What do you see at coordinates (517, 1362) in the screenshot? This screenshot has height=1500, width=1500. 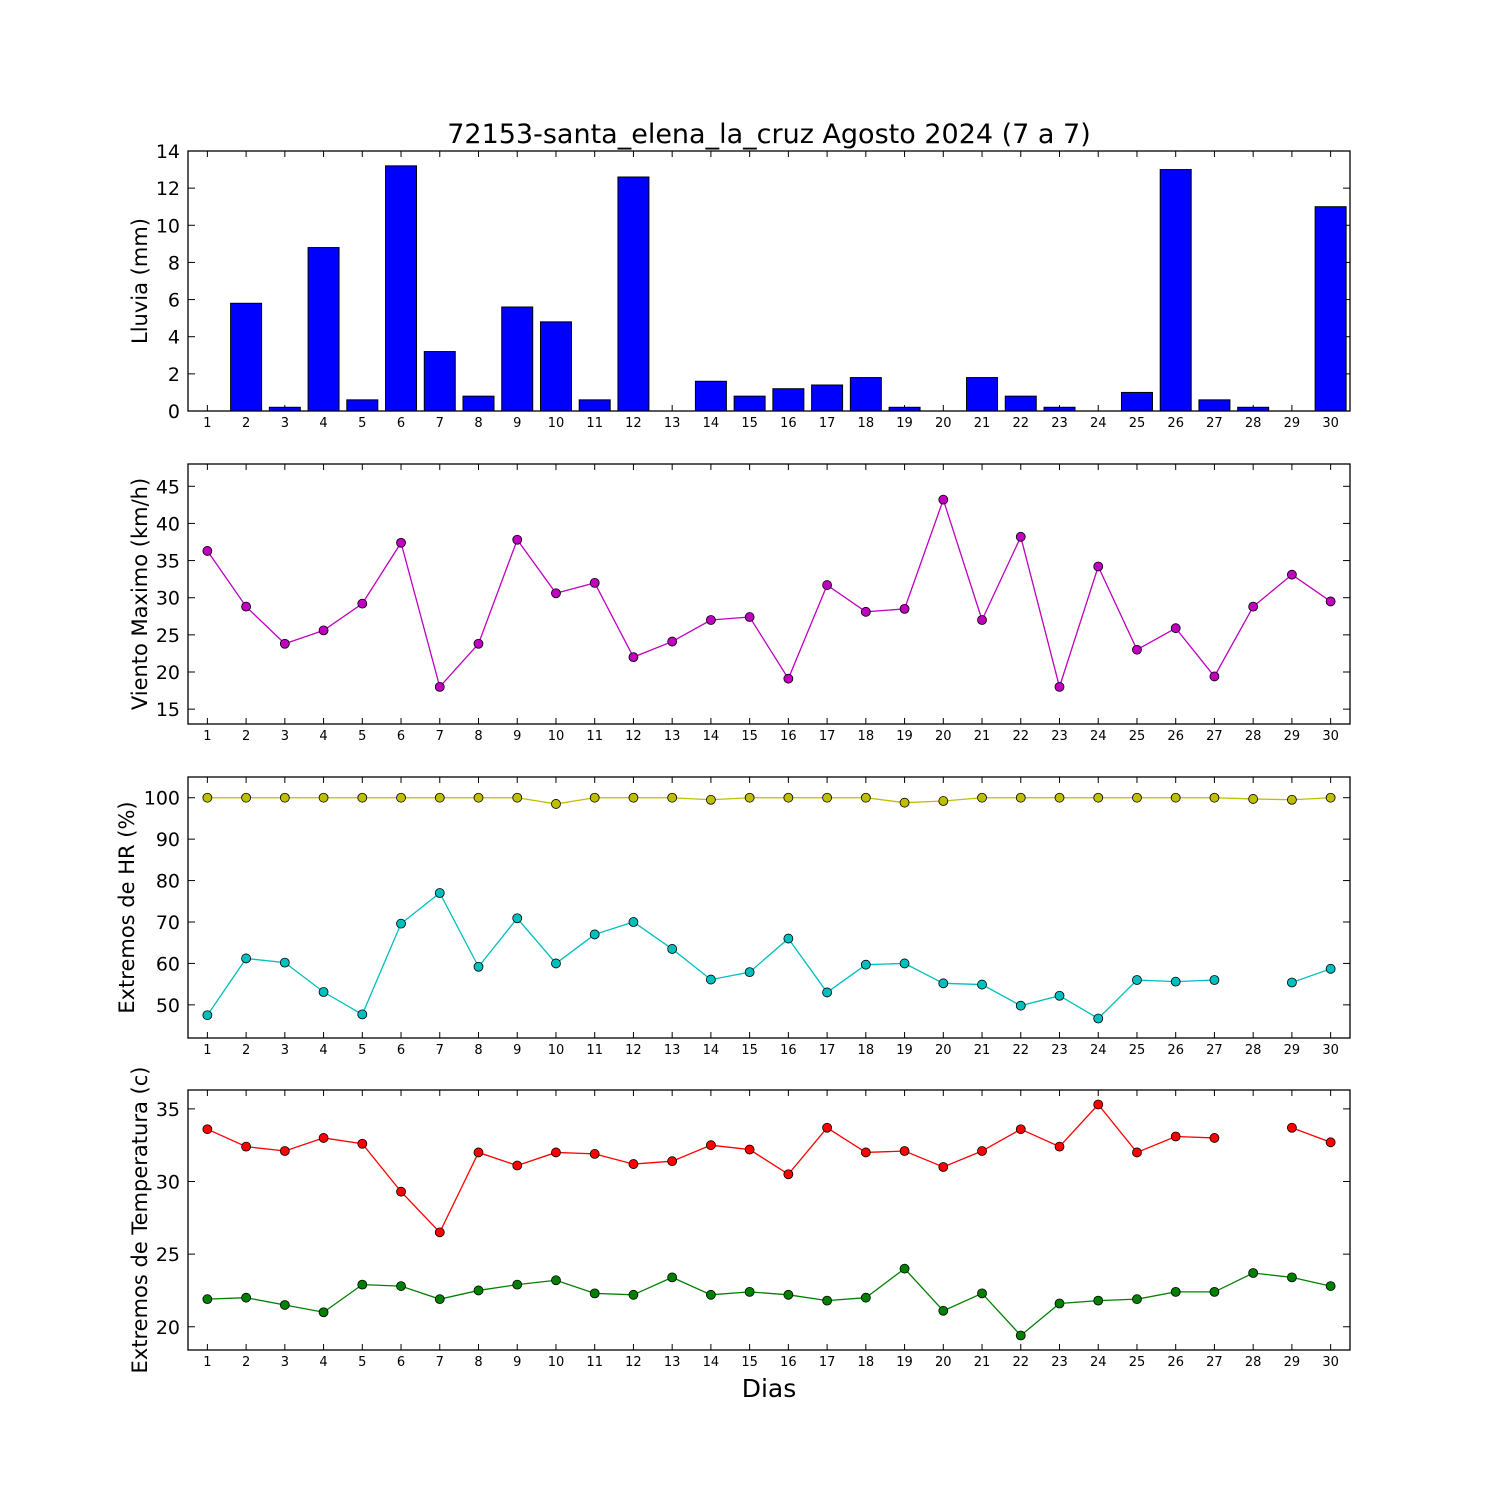 I see `x-tick-label: 9` at bounding box center [517, 1362].